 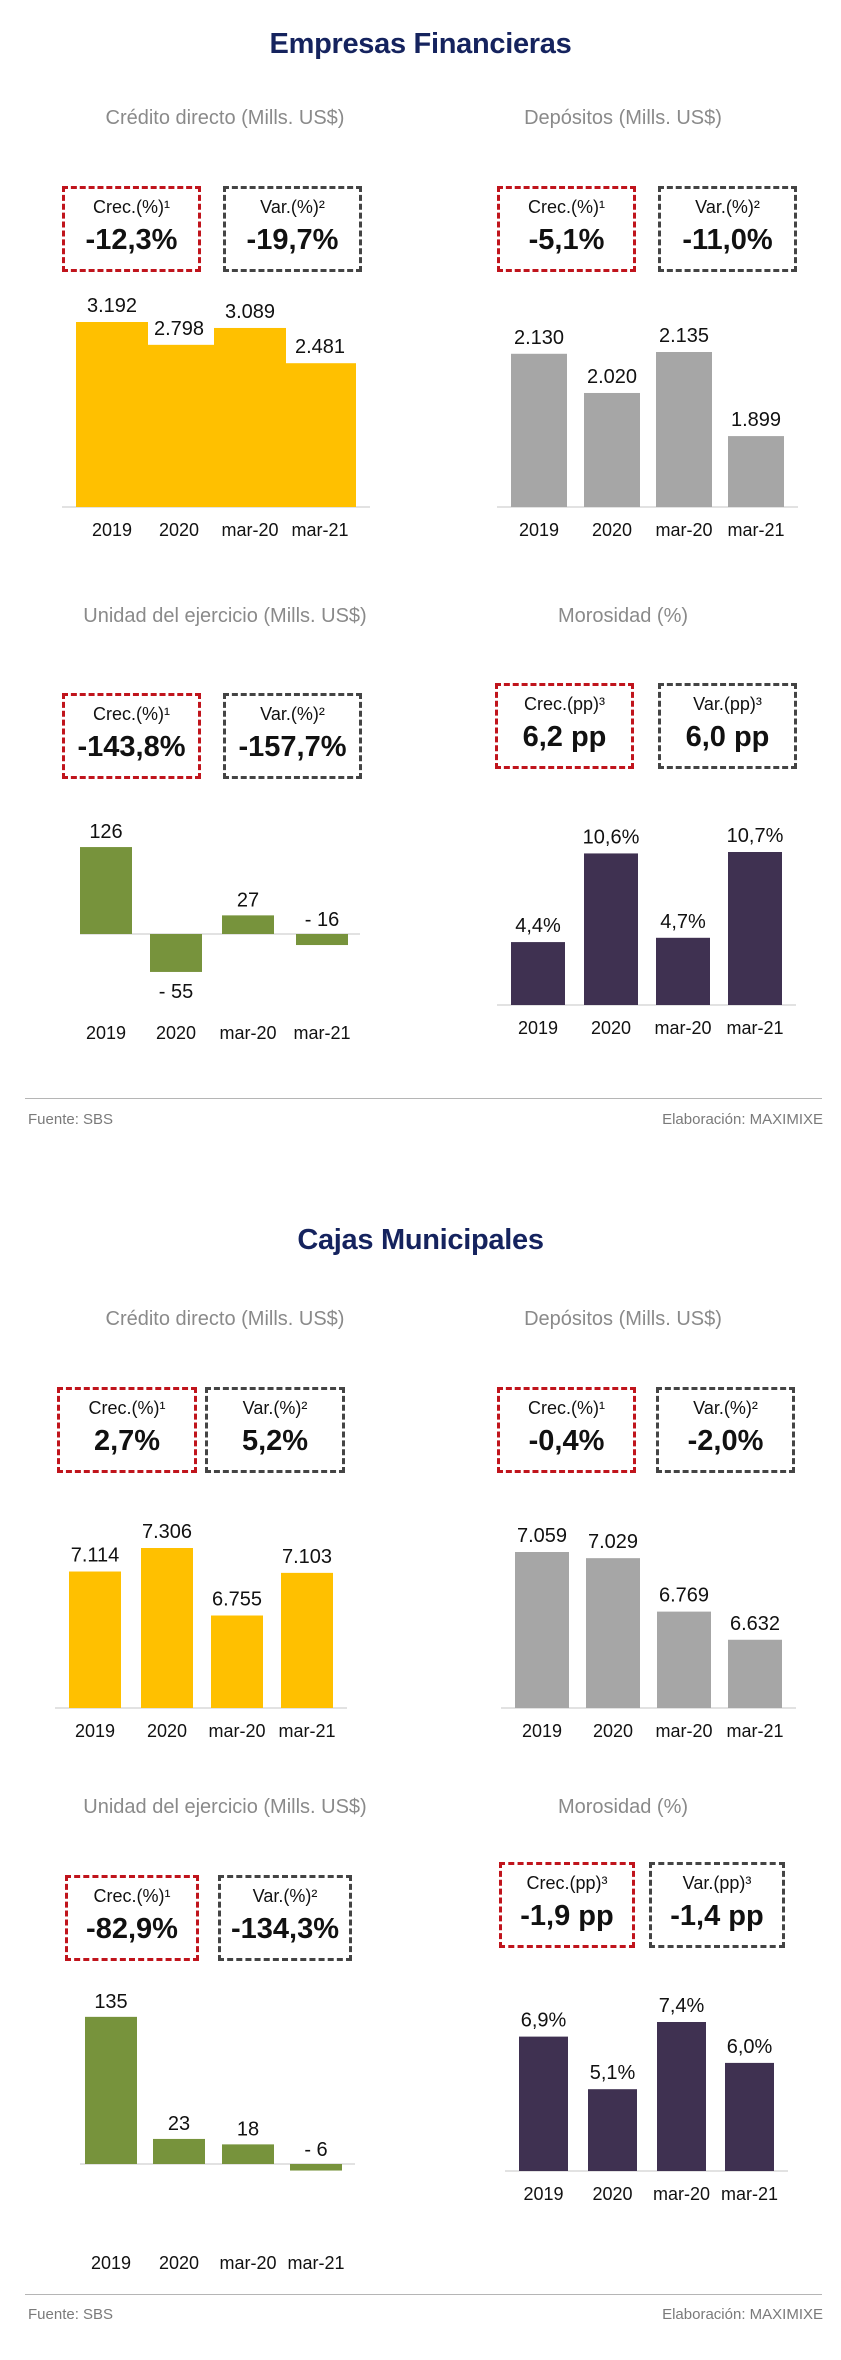 What do you see at coordinates (623, 1319) in the screenshot?
I see `panel-title: Depósitos (Mills. US$)` at bounding box center [623, 1319].